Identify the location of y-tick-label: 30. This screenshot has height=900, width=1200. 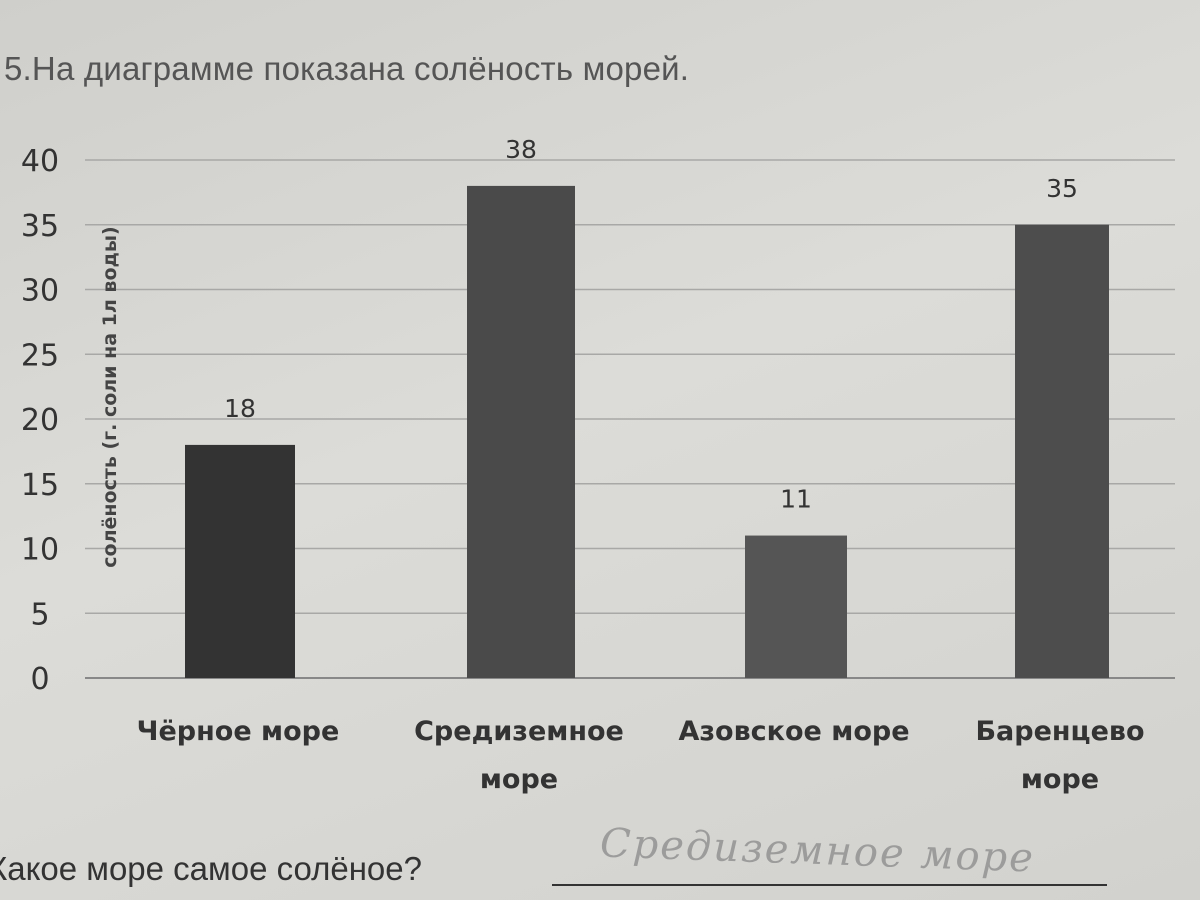
(40, 291).